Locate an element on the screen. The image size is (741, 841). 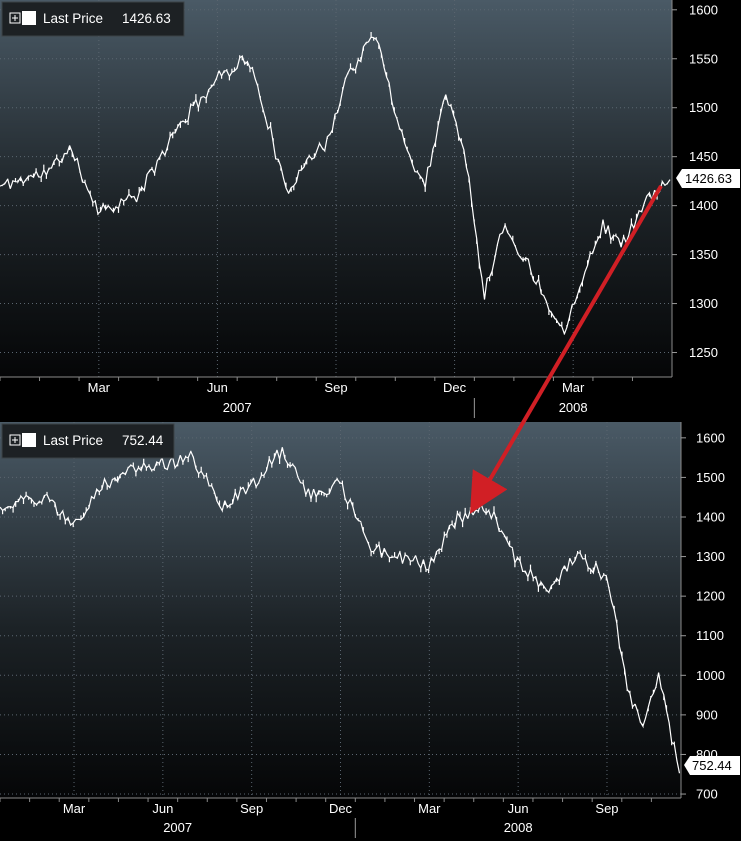
bot-ytick-label: 1300 is located at coordinates (710, 556).